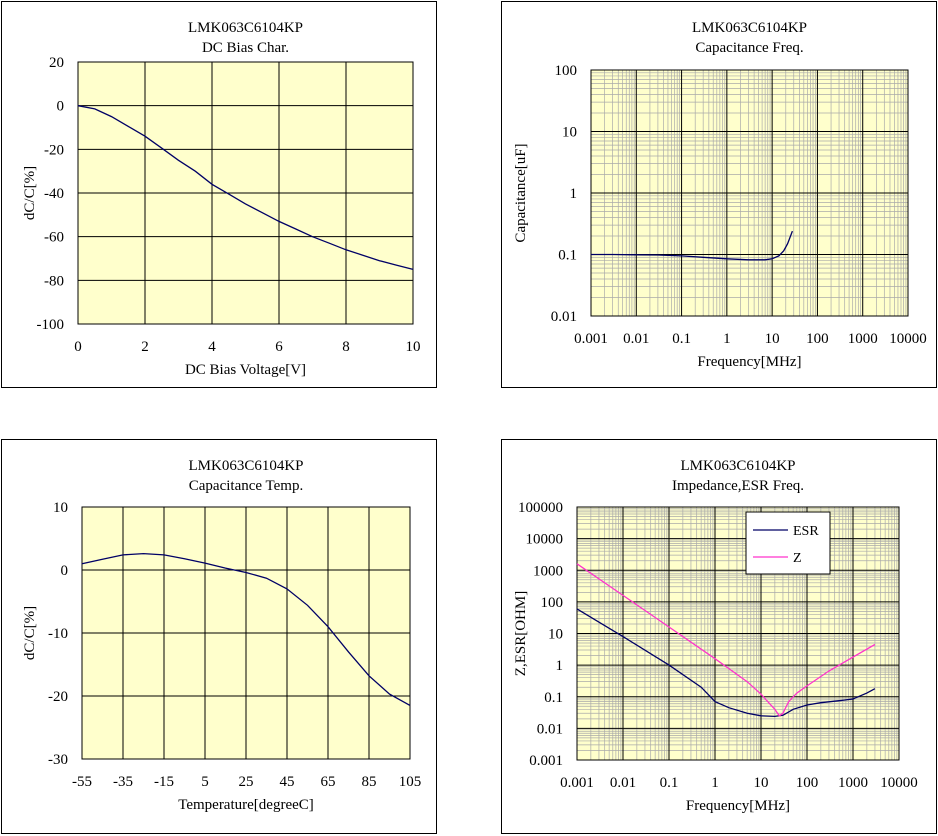 The image size is (938, 836). Describe the element at coordinates (54, 238) in the screenshot. I see `y-tick-label: -60` at that location.